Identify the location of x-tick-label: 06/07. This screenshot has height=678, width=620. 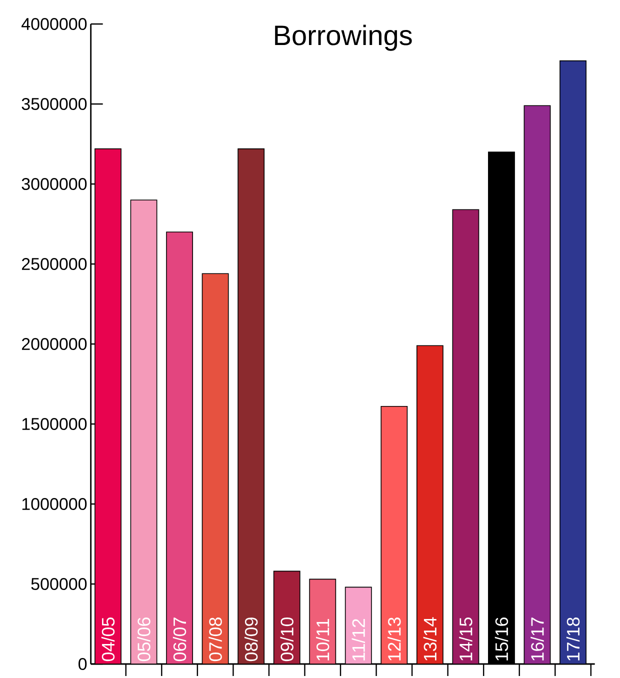
(179, 640).